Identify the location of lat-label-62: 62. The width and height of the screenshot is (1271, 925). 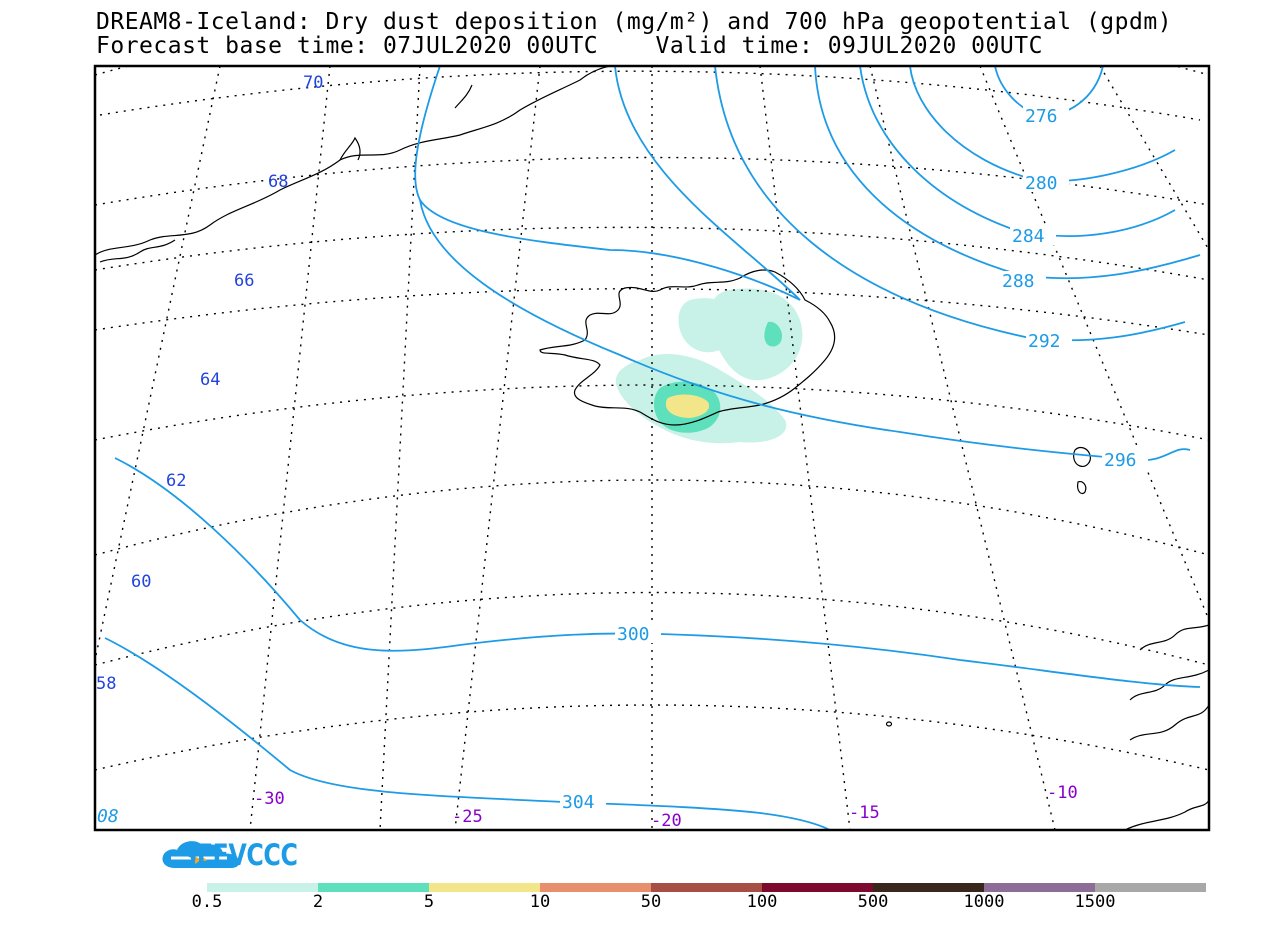
(176, 481).